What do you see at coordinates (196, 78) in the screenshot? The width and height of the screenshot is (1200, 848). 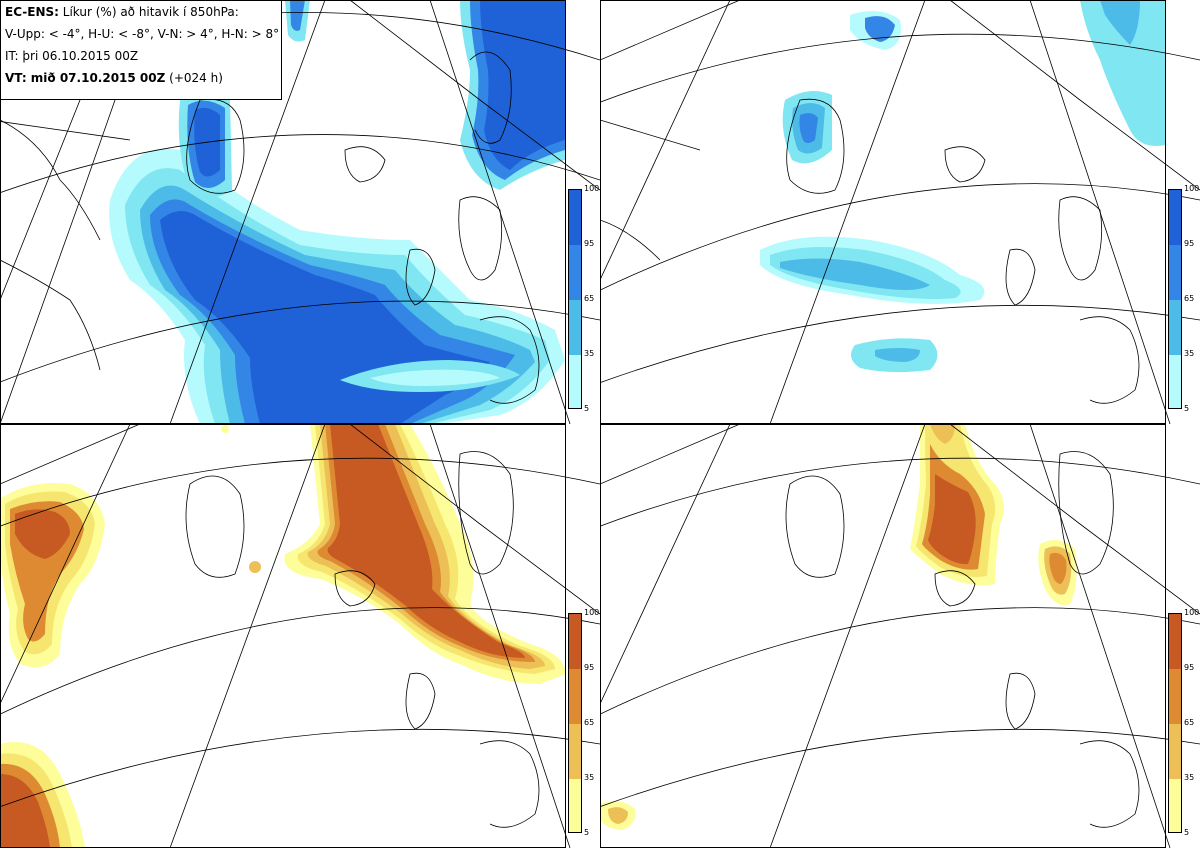 I see `valid-offset: (+024 h)` at bounding box center [196, 78].